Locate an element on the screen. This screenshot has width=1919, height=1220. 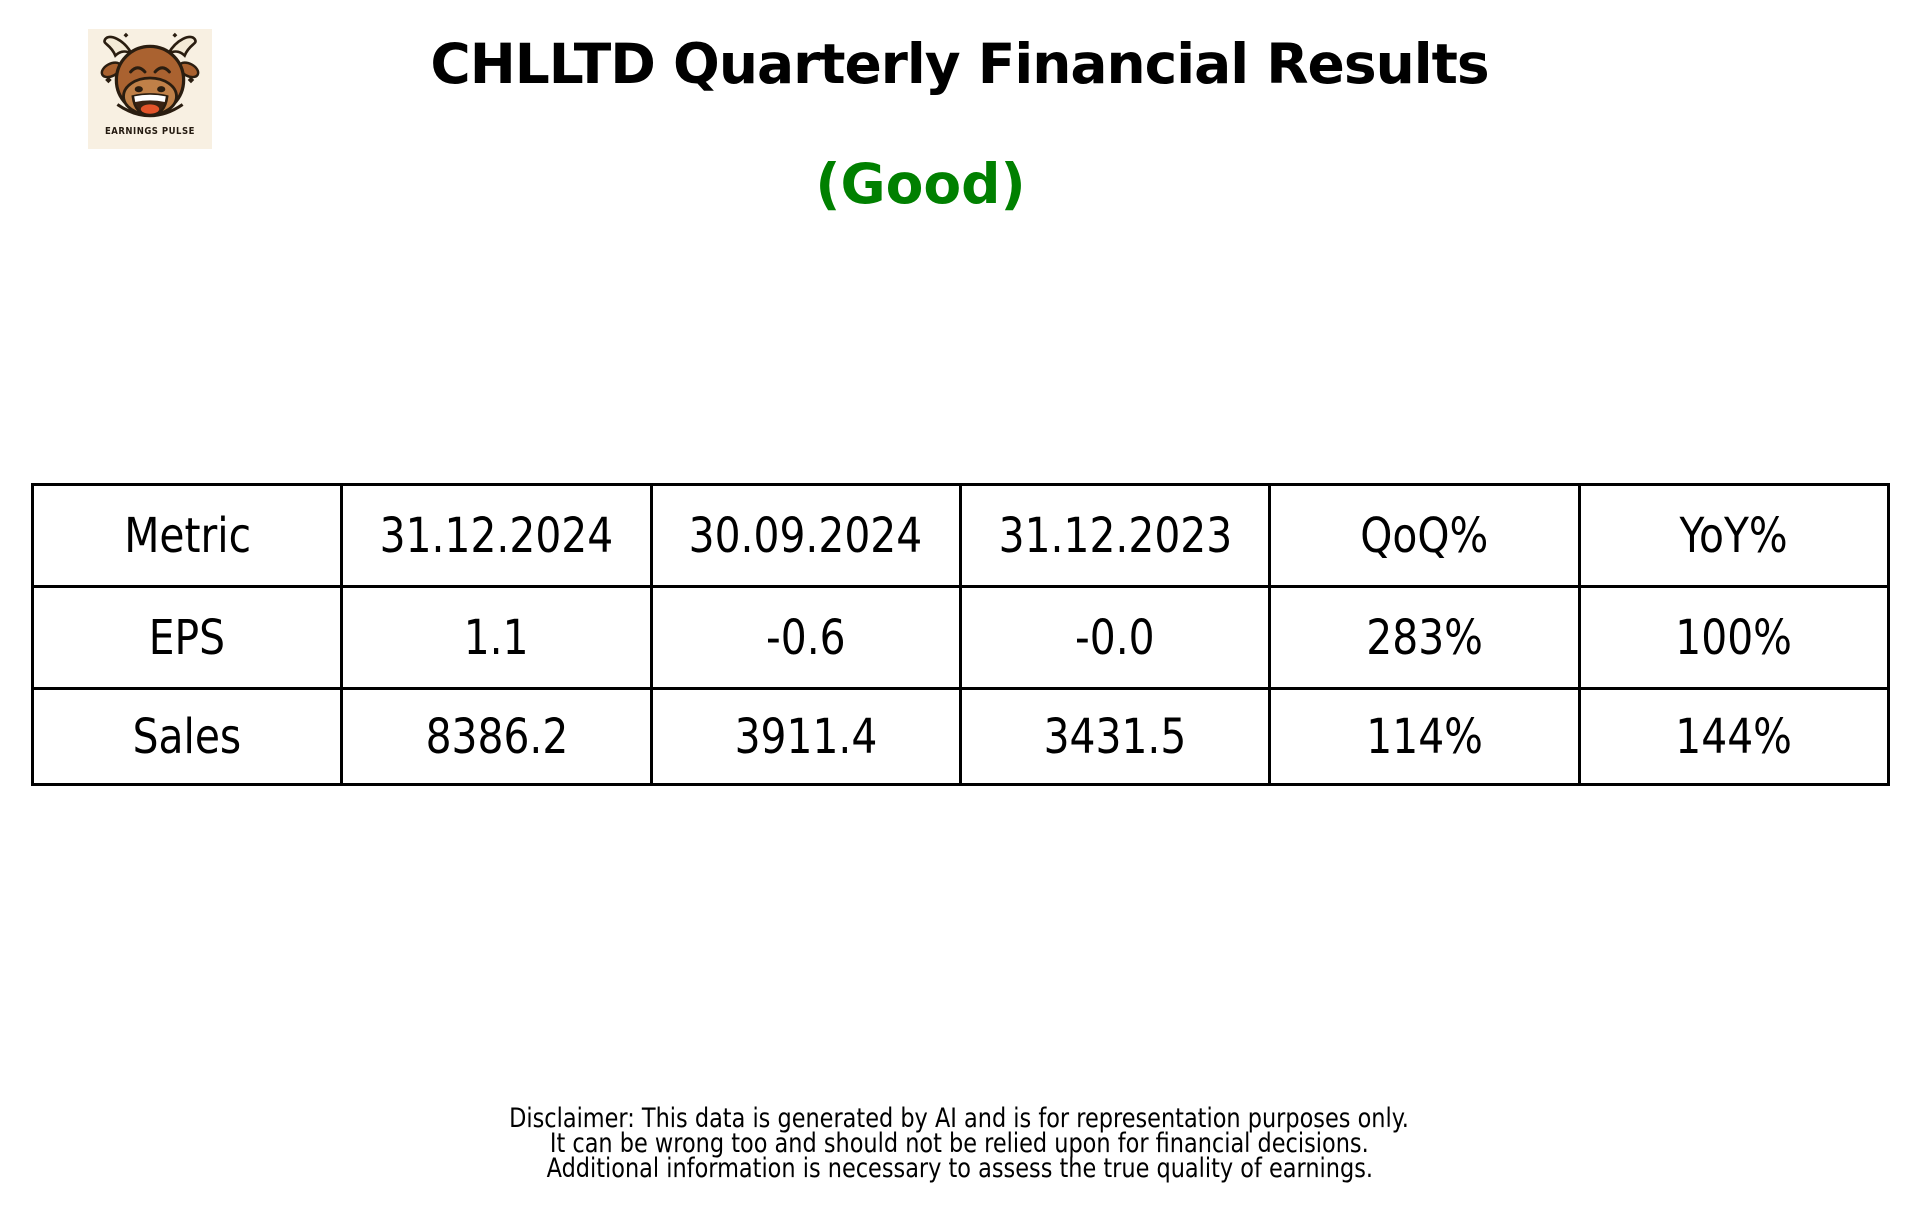
value-cell: 3431.5 is located at coordinates (1115, 736).